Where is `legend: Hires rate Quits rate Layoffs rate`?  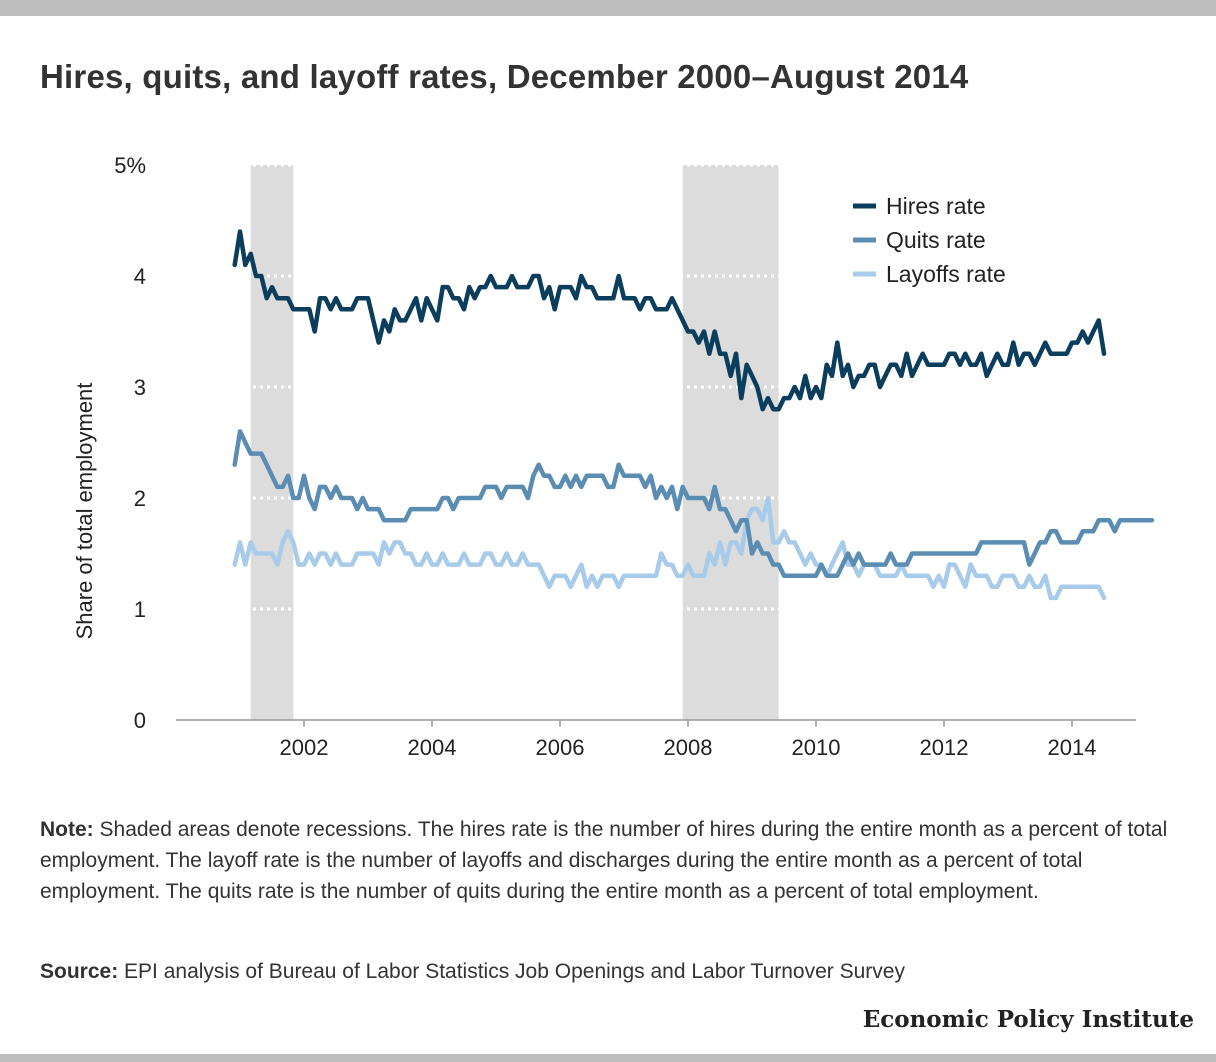 legend: Hires rate Quits rate Layoffs rate is located at coordinates (929, 240).